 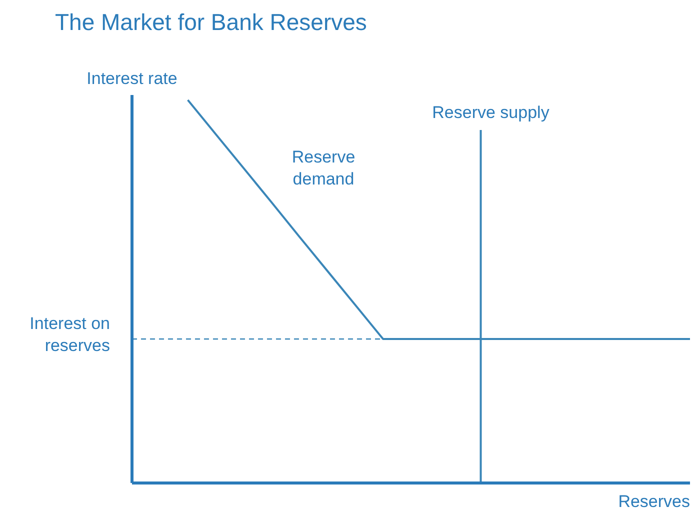 I want to click on ref-line-label: Interest on reserves, so click(x=70, y=334).